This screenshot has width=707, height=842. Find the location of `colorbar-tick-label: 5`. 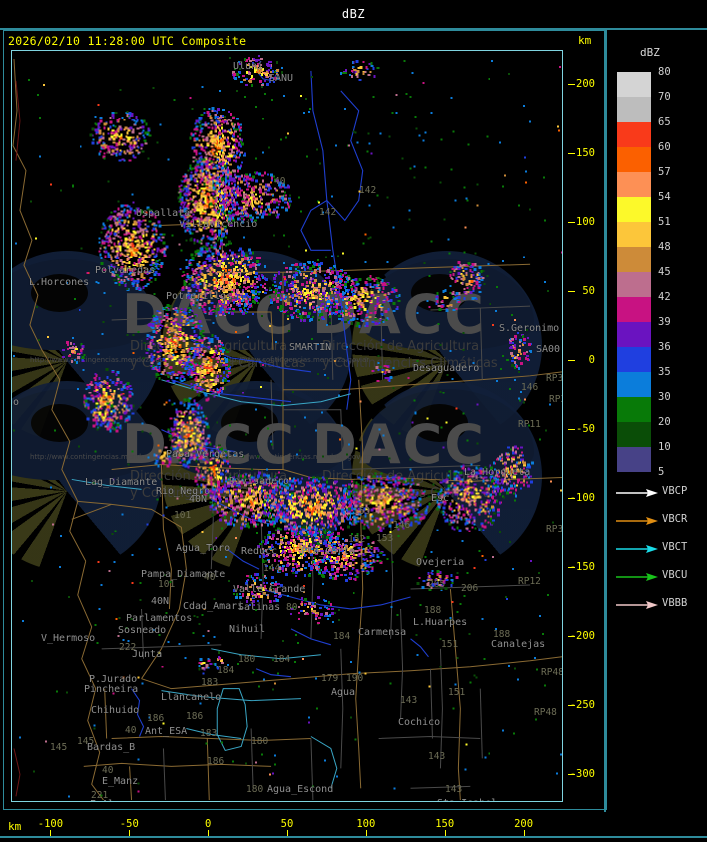

colorbar-tick-label: 5 is located at coordinates (661, 472).